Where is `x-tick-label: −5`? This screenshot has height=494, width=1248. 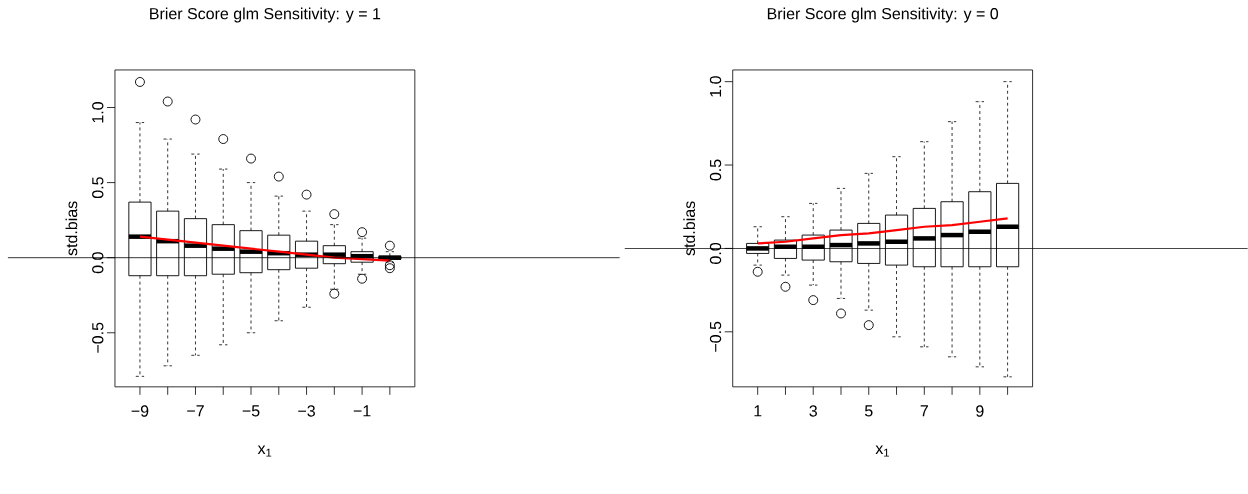 x-tick-label: −5 is located at coordinates (251, 411).